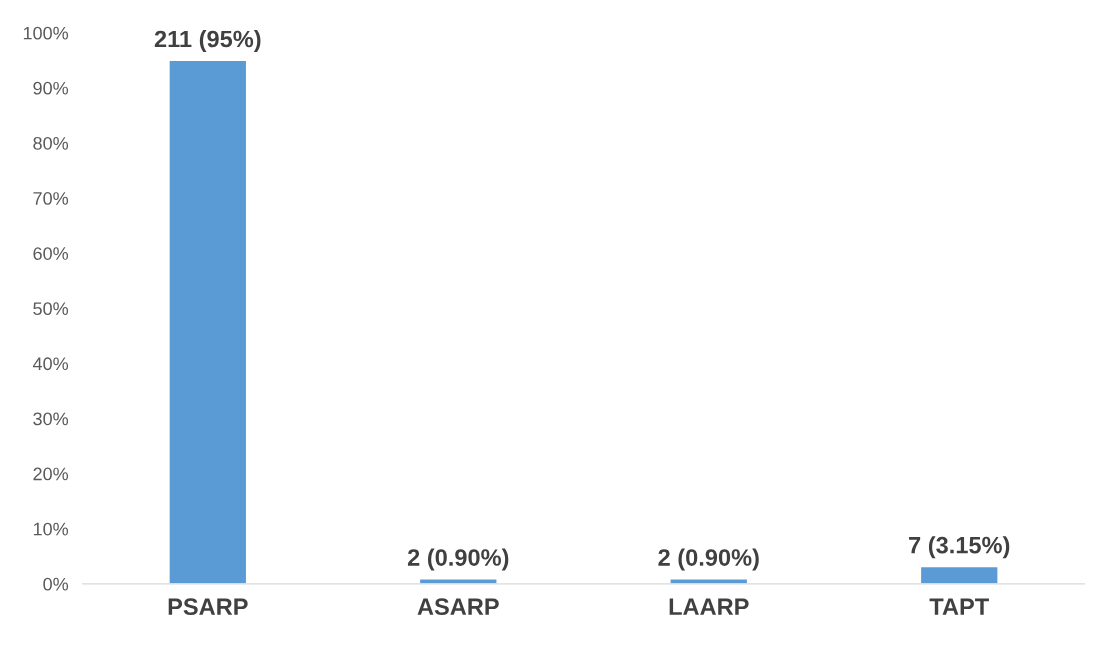  What do you see at coordinates (208, 607) in the screenshot?
I see `x-tick-label: PSARP` at bounding box center [208, 607].